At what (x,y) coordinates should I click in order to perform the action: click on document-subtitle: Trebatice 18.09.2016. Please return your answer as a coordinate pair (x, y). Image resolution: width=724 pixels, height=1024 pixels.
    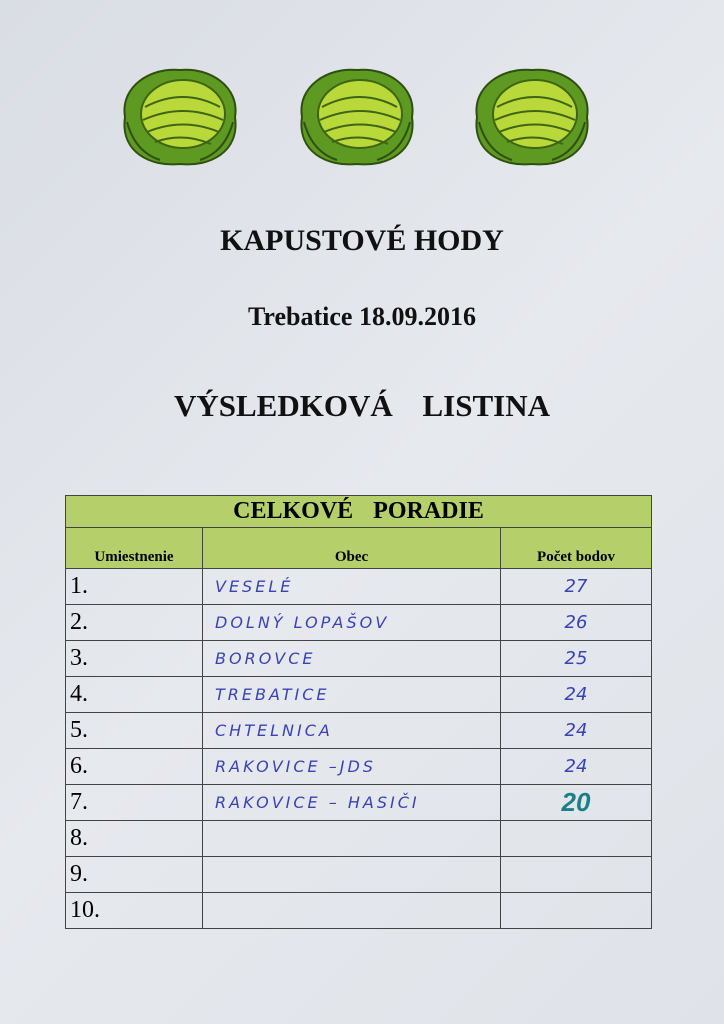
    Looking at the image, I should click on (362, 316).